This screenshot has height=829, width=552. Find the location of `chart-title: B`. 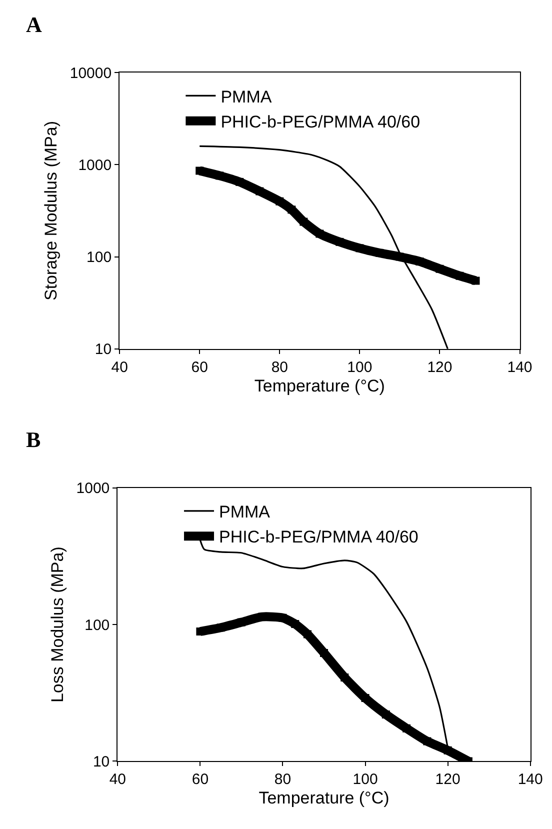

chart-title: B is located at coordinates (33, 439).